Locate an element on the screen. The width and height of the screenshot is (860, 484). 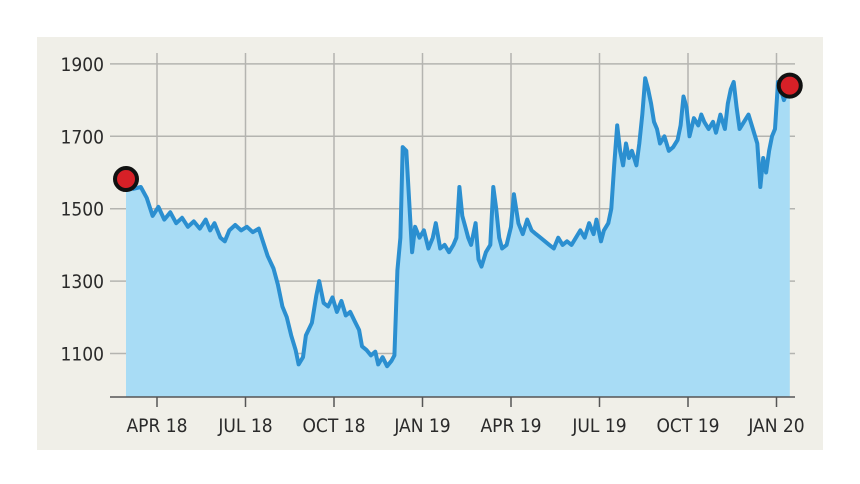
x-tick-label: JAN 19 is located at coordinates (421, 426).